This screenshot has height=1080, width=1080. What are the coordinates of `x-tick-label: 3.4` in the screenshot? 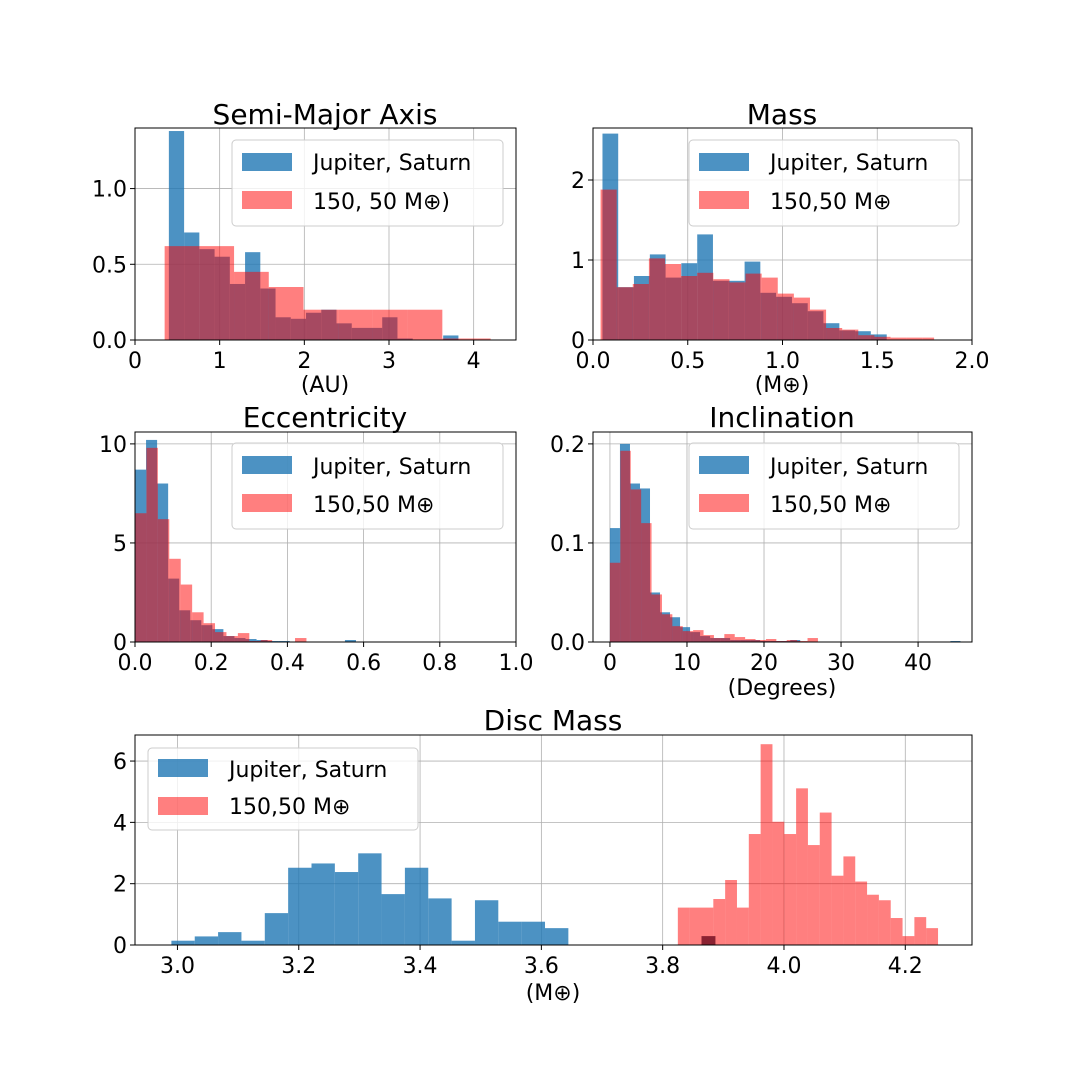 It's located at (420, 966).